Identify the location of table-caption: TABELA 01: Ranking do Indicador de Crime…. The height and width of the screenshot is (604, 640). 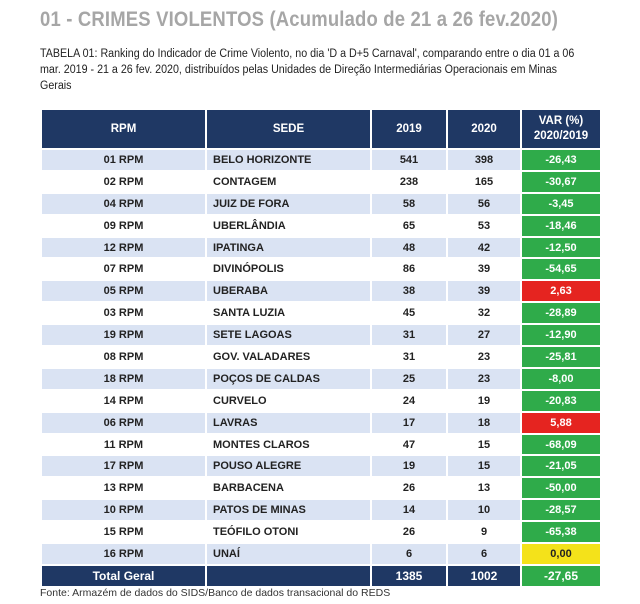
(307, 70).